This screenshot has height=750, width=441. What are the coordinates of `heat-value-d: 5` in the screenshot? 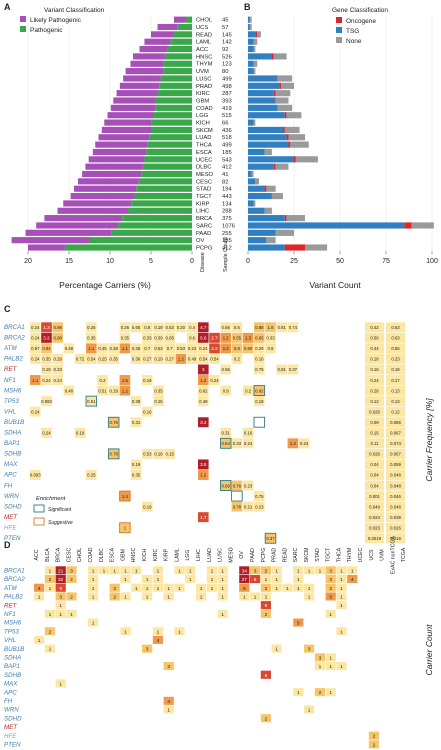 It's located at (330, 598).